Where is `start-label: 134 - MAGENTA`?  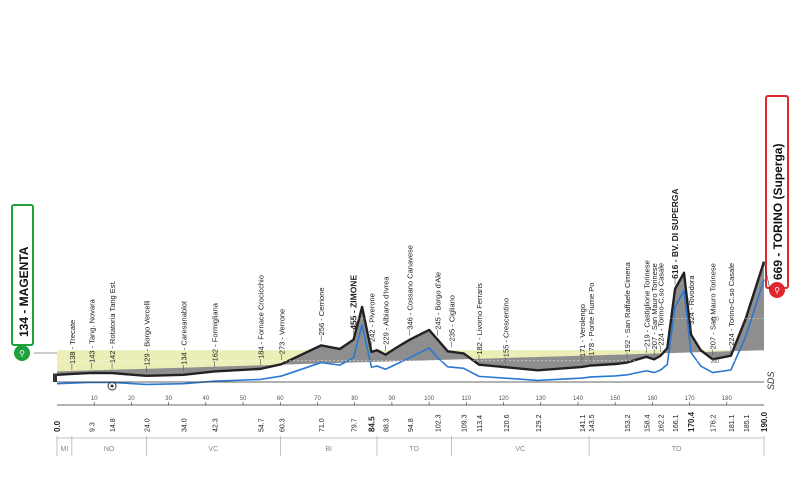 start-label: 134 - MAGENTA is located at coordinates (24, 291).